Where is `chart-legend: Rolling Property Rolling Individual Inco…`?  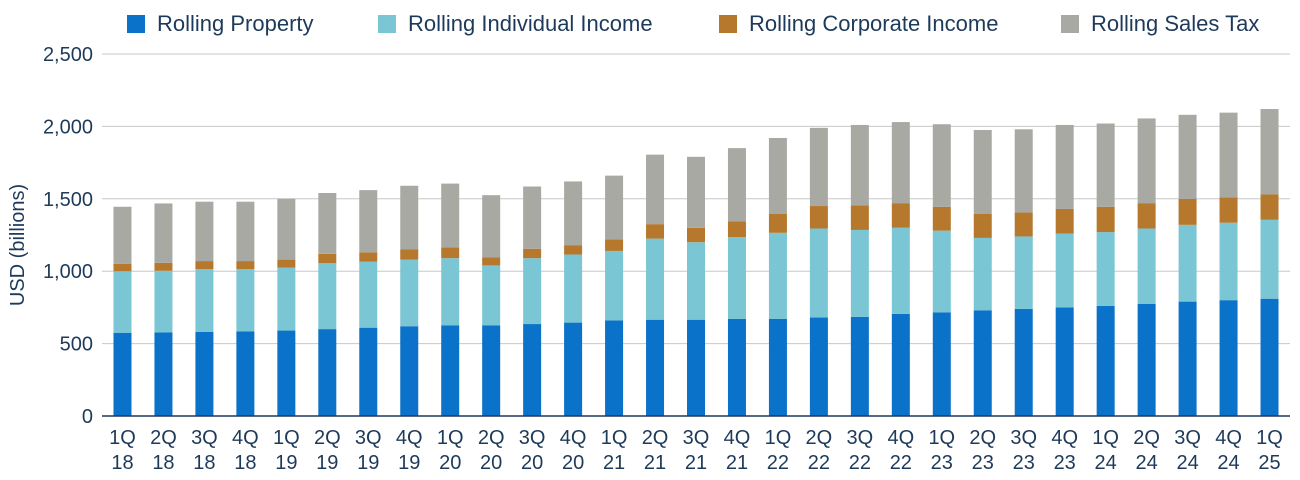
chart-legend: Rolling Property Rolling Individual Inco… is located at coordinates (650, 24).